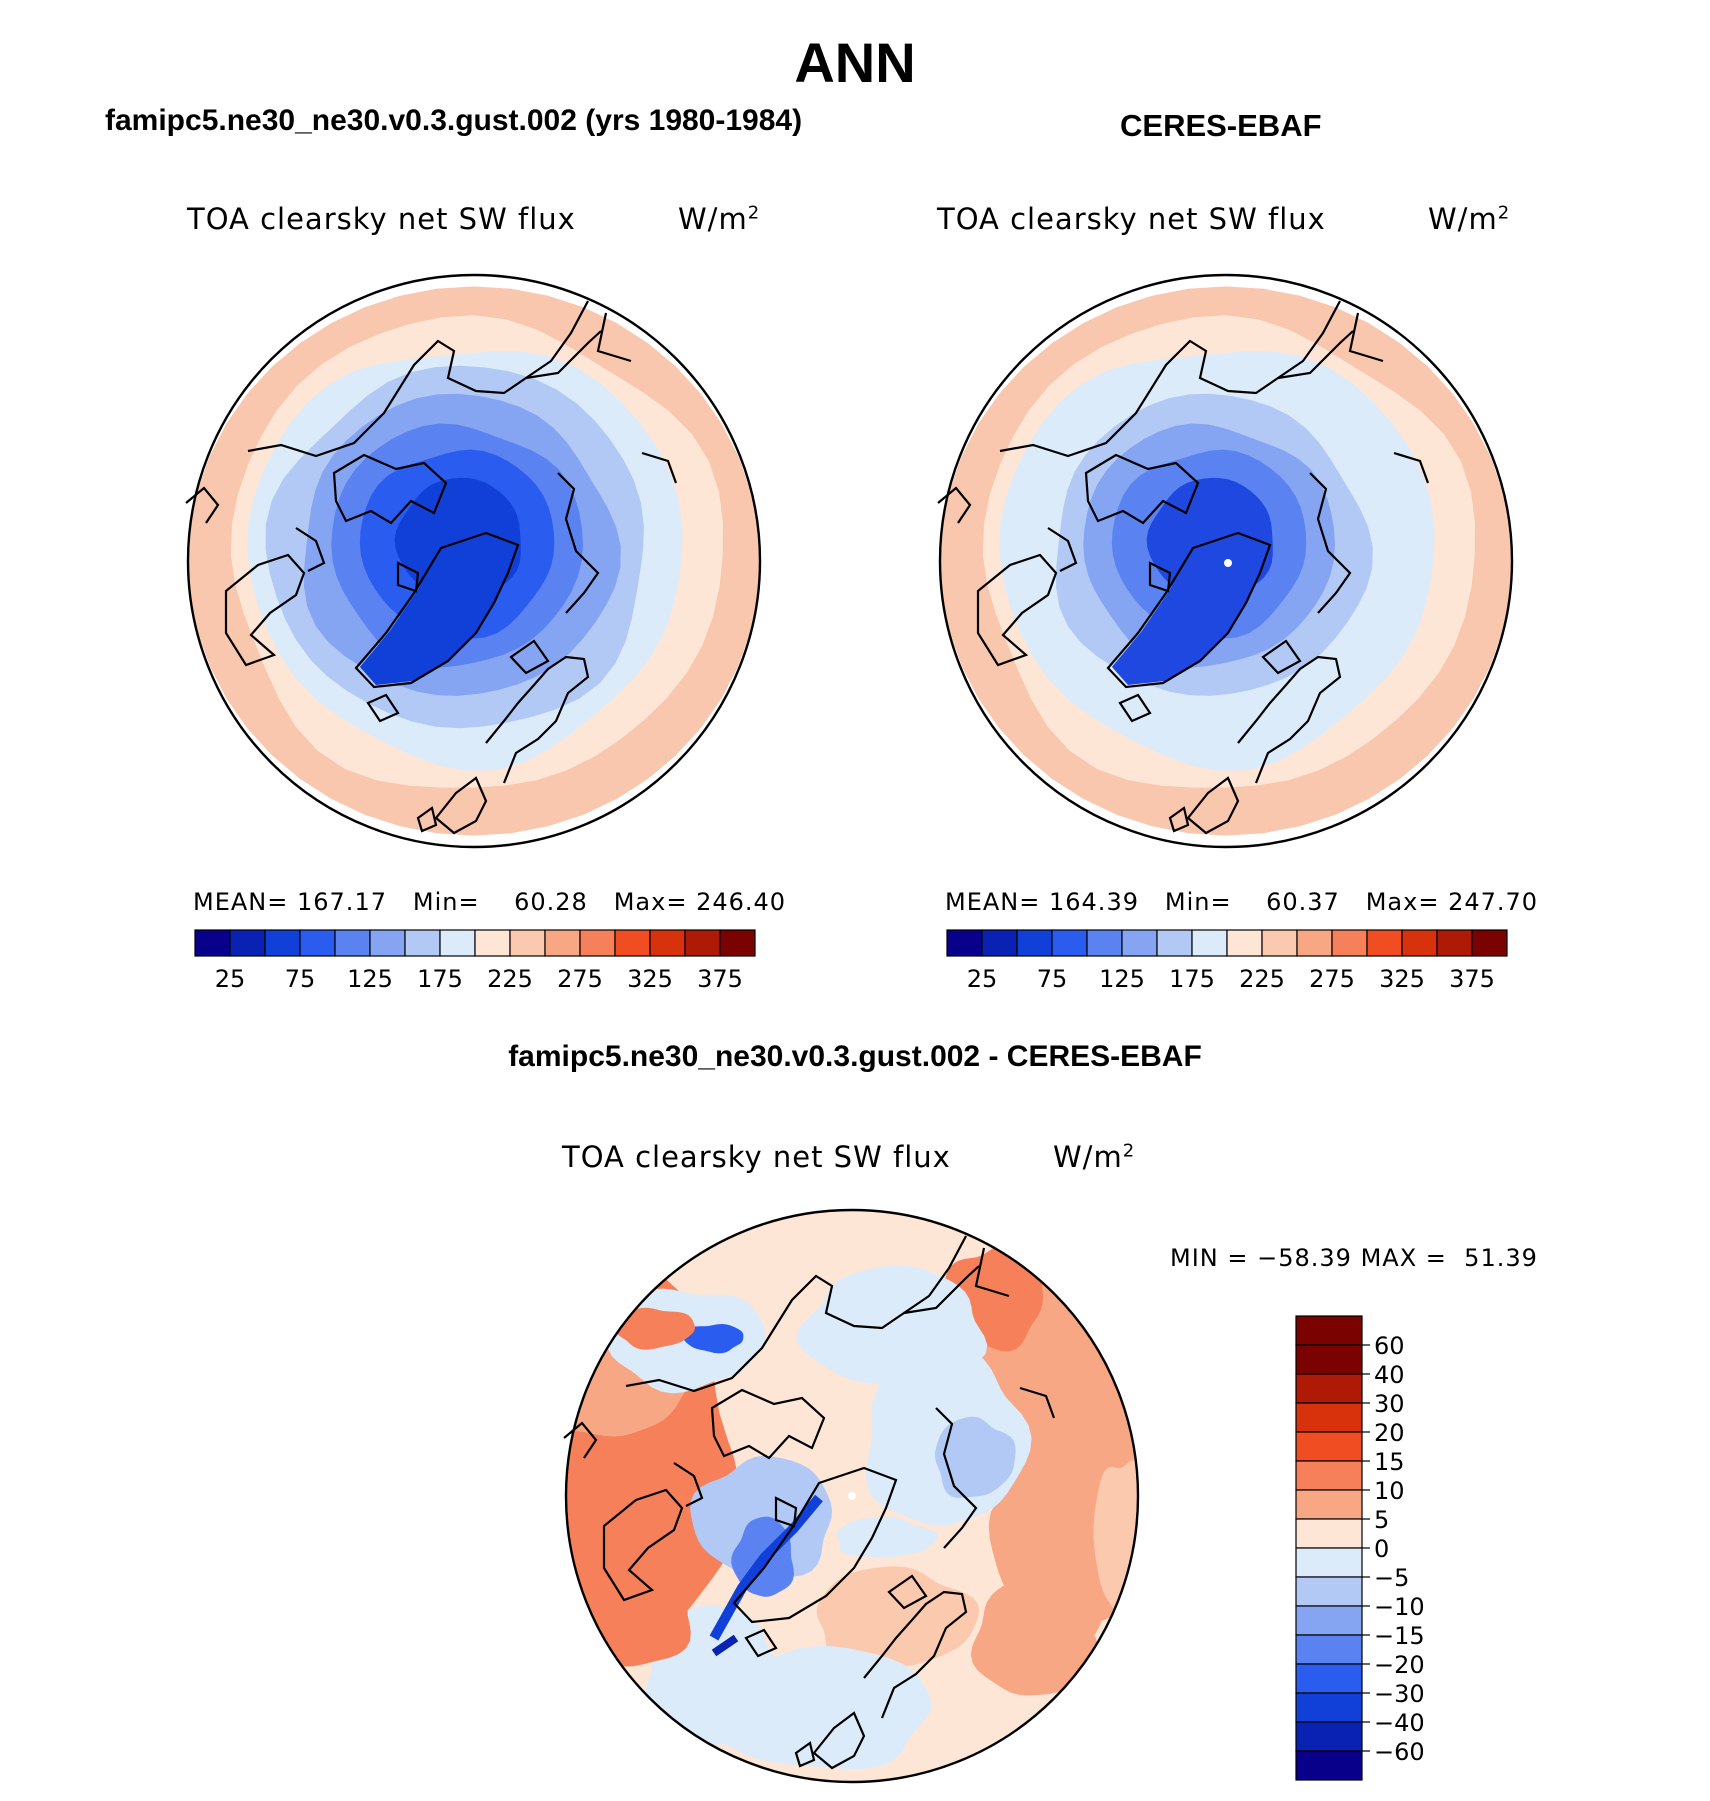  I want to click on model-min-value: 60.28, so click(551, 902).